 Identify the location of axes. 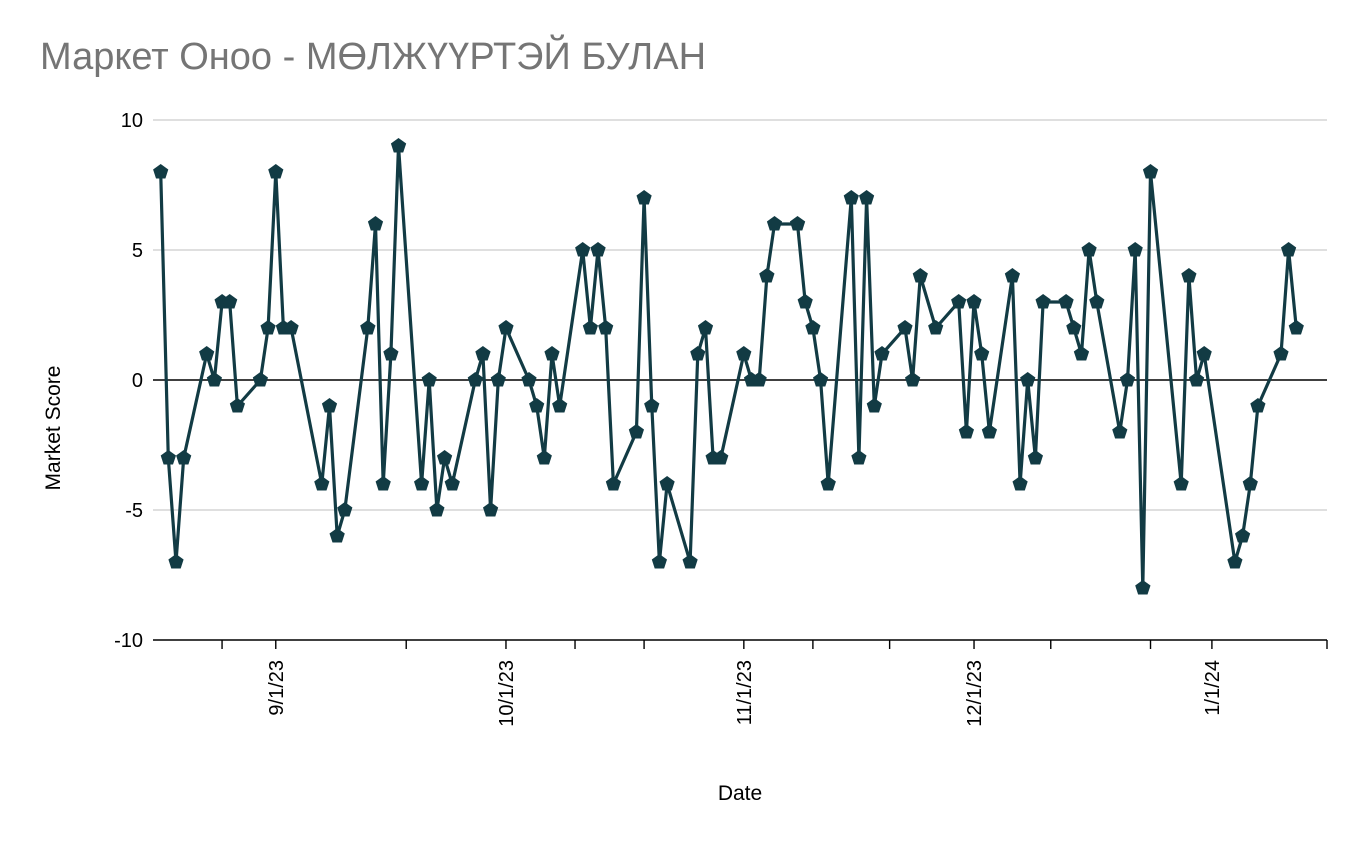
(740, 644).